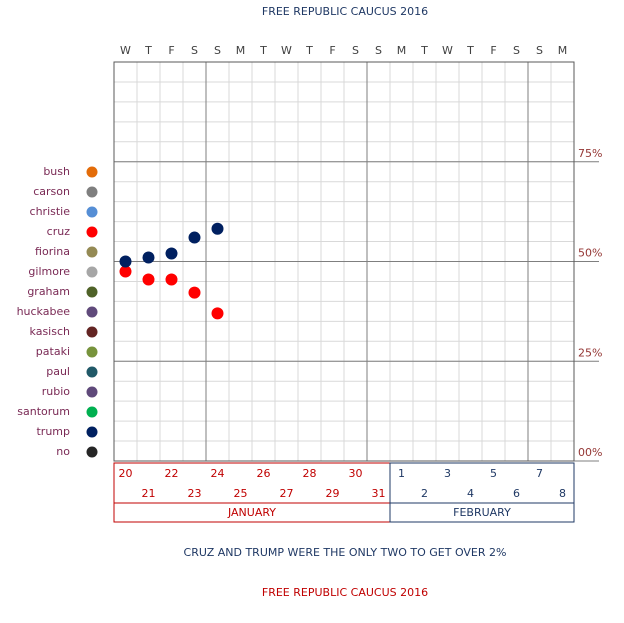  Describe the element at coordinates (50, 331) in the screenshot. I see `legend-label: kasisch` at that location.